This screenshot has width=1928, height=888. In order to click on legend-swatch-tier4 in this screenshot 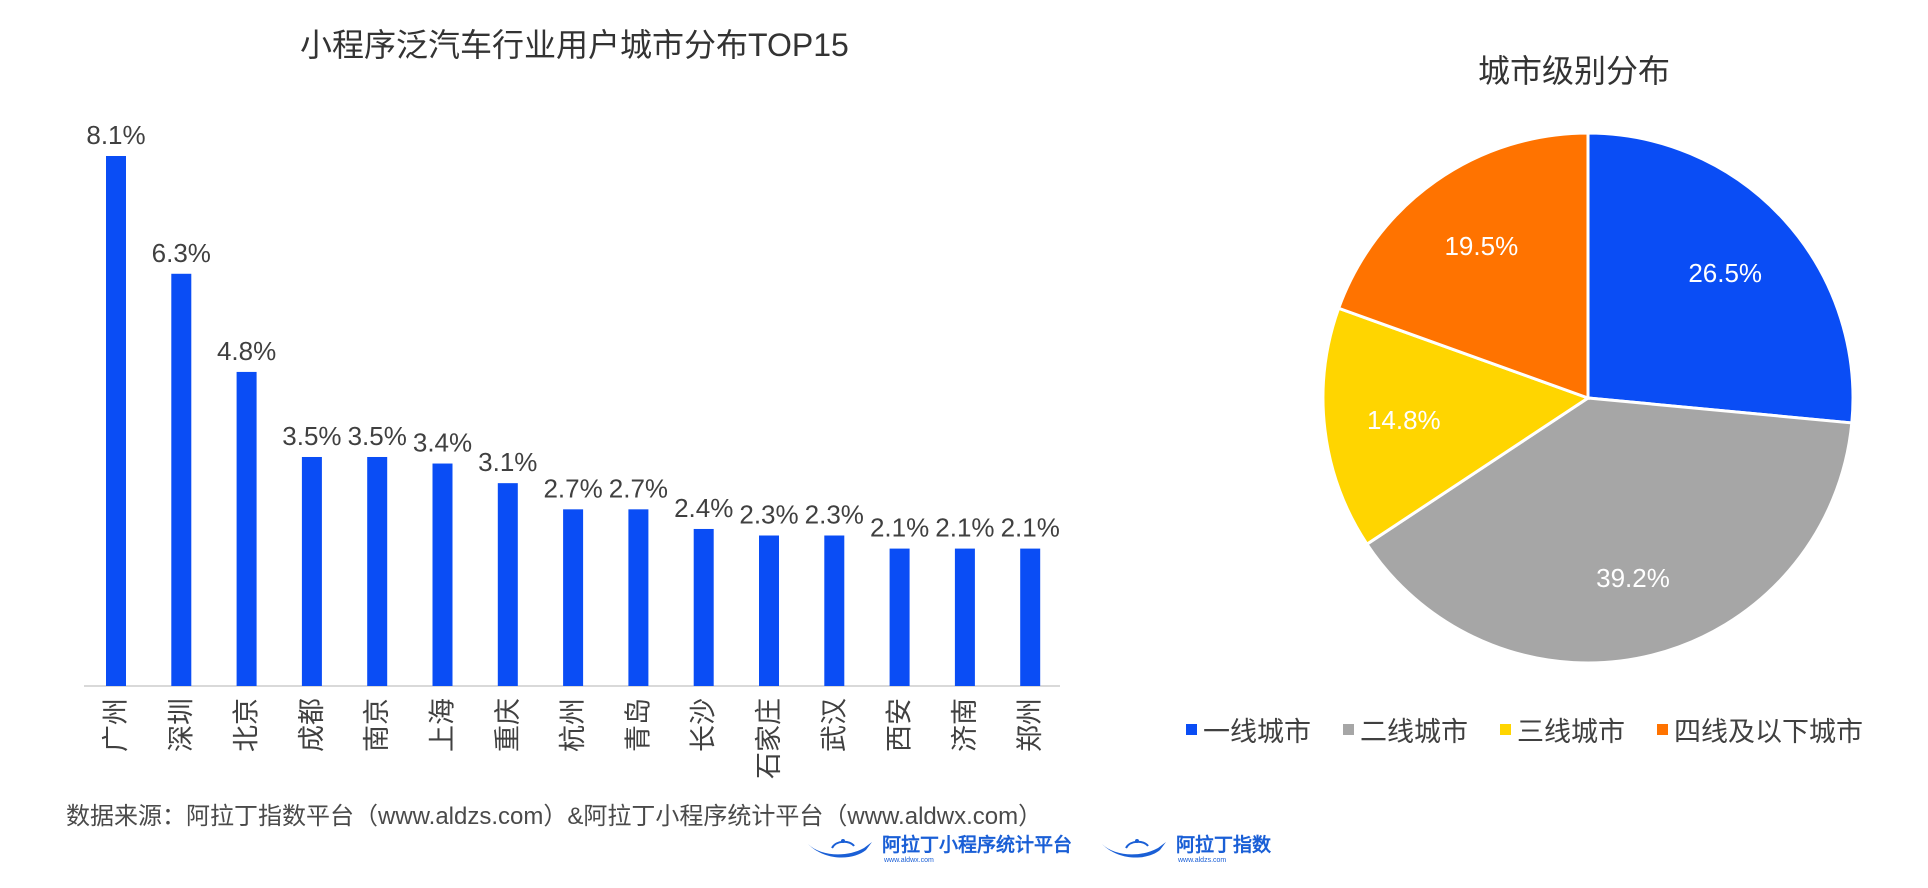, I will do `click(1662, 729)`.